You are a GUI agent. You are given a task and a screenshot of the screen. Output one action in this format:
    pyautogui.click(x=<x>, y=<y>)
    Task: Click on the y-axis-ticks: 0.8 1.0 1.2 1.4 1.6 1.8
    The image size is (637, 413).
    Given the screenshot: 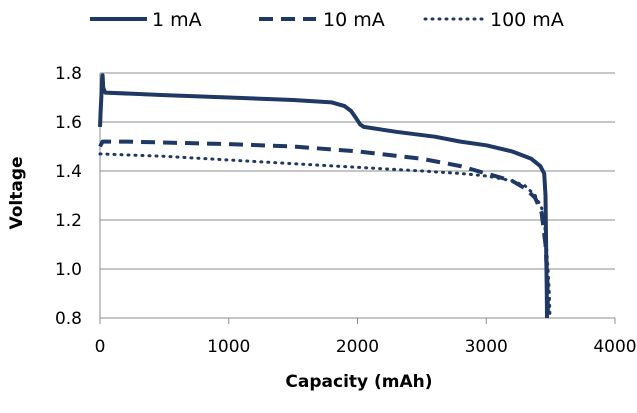 What is the action you would take?
    pyautogui.click(x=68, y=196)
    